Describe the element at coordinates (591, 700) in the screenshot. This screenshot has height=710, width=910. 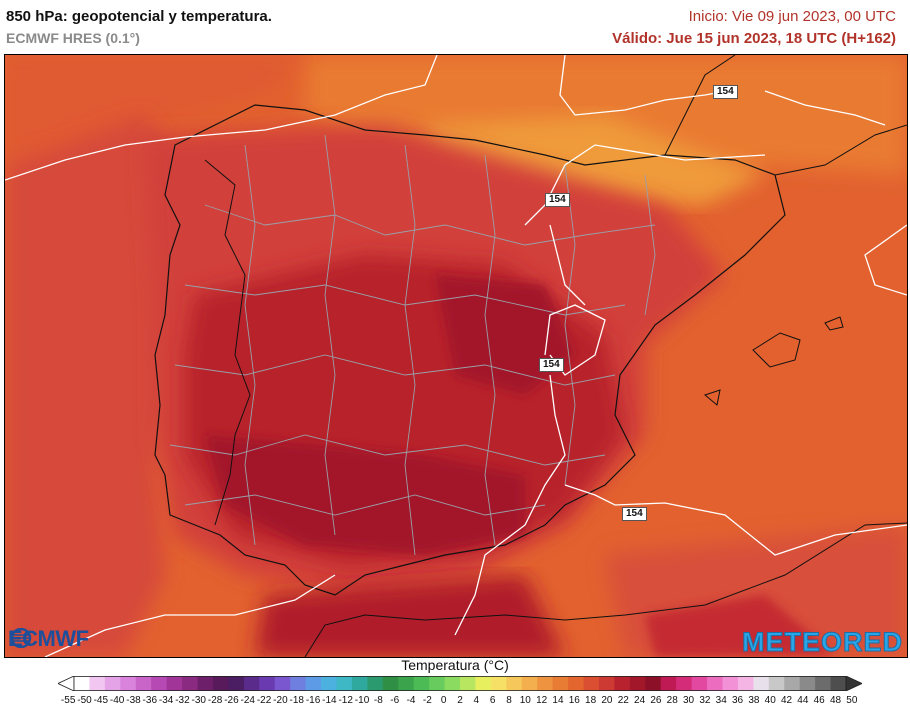
I see `scale-tick-label: 18` at that location.